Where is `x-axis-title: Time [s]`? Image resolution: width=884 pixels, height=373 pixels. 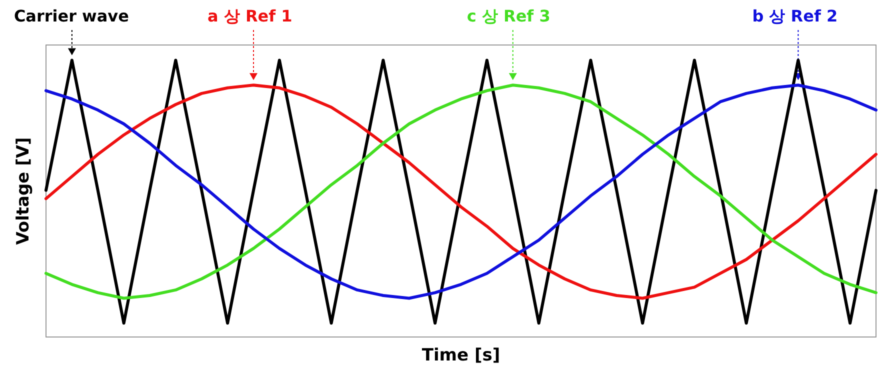
x-axis-title: Time [s] is located at coordinates (461, 356).